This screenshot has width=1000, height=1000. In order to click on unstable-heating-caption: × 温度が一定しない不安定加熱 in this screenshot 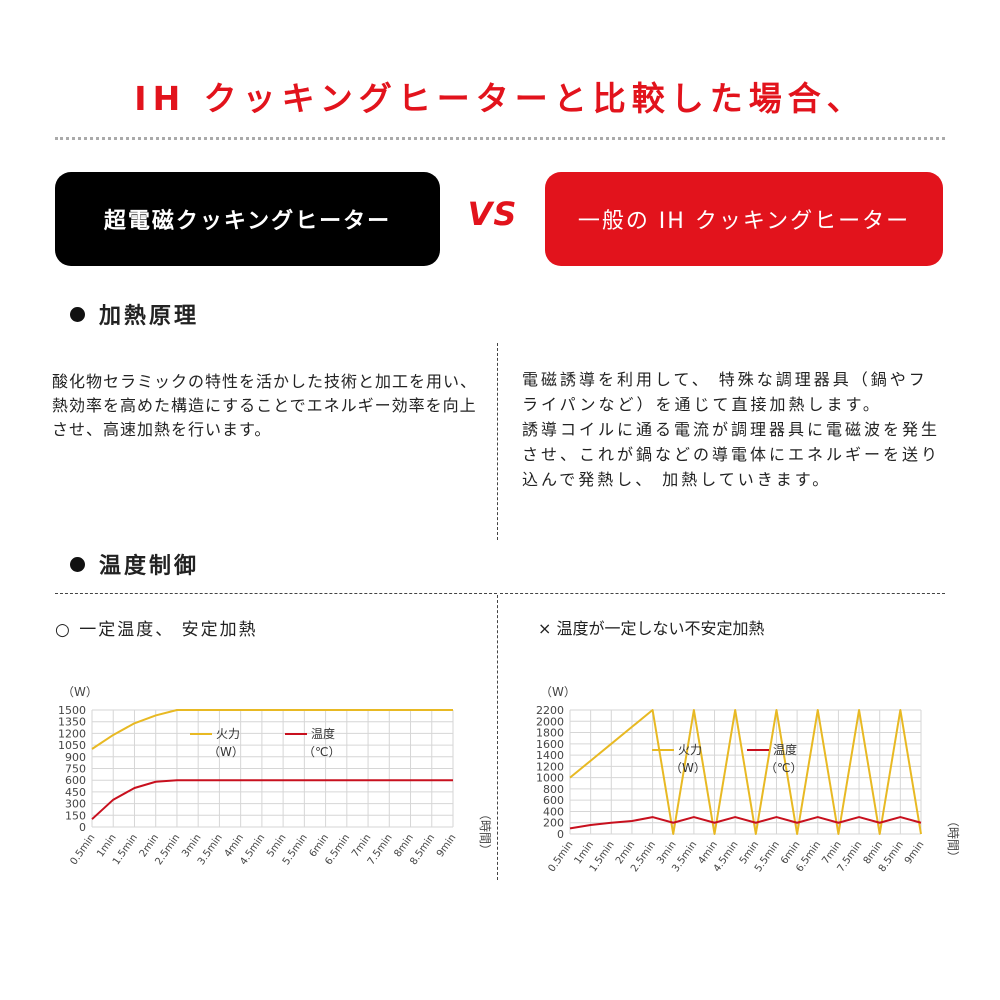, I will do `click(651, 628)`.